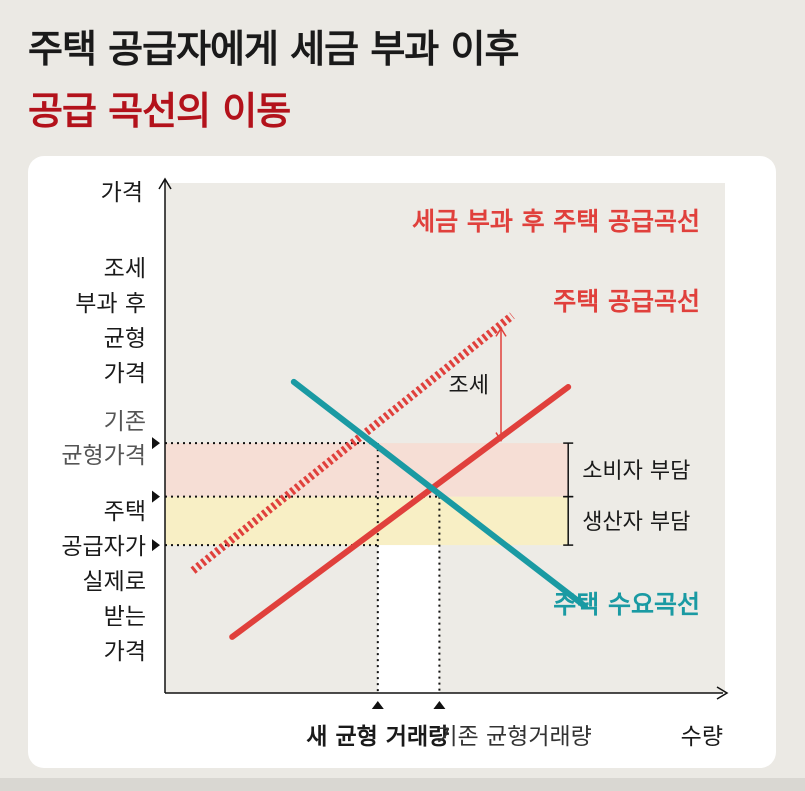 Image resolution: width=805 pixels, height=791 pixels. Describe the element at coordinates (125, 617) in the screenshot. I see `y-label-supplier-price-3: 받는` at that location.